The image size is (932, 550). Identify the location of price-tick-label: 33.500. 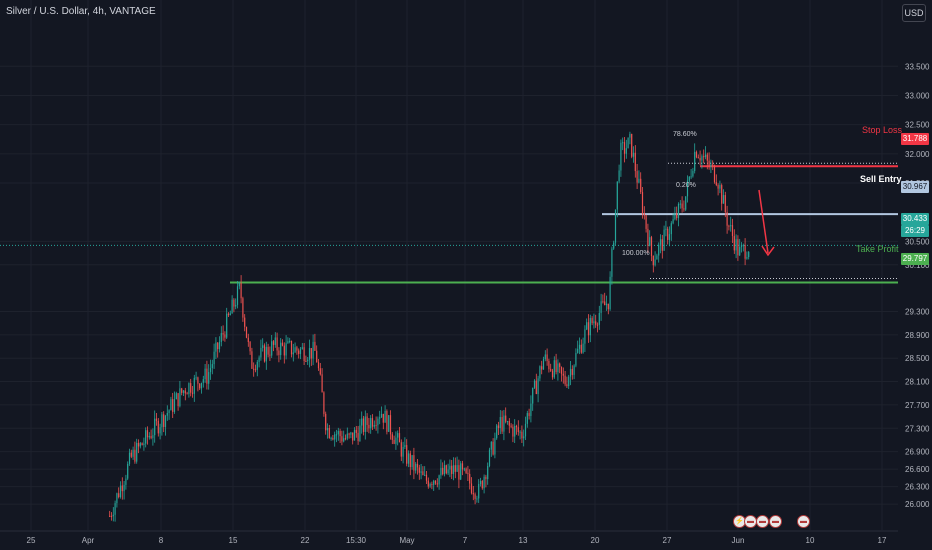
(917, 66).